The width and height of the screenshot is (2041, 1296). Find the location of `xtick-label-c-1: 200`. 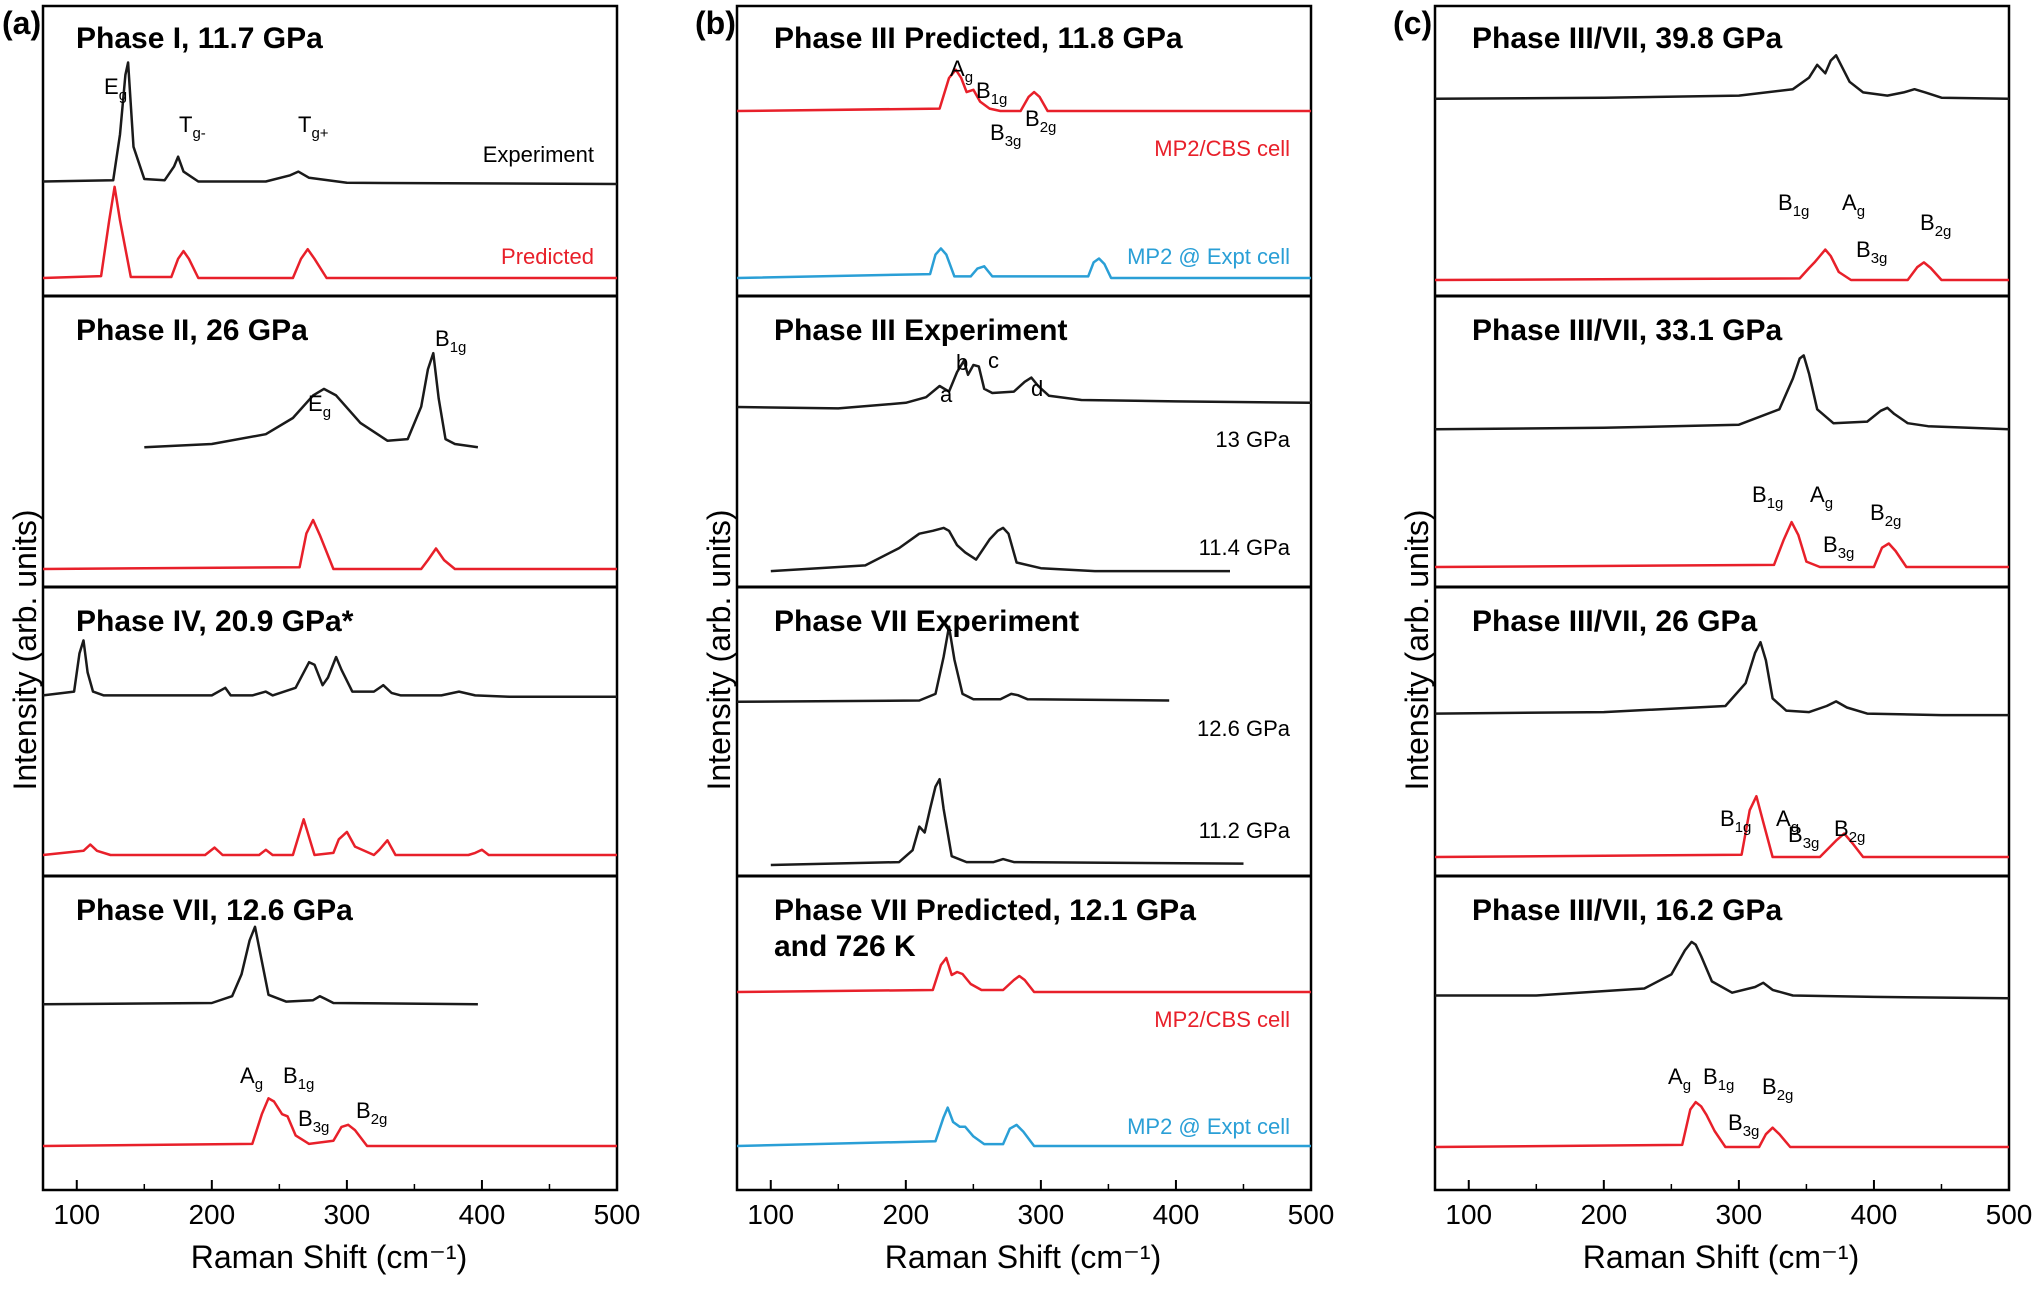

xtick-label-c-1: 200 is located at coordinates (1603, 1214).